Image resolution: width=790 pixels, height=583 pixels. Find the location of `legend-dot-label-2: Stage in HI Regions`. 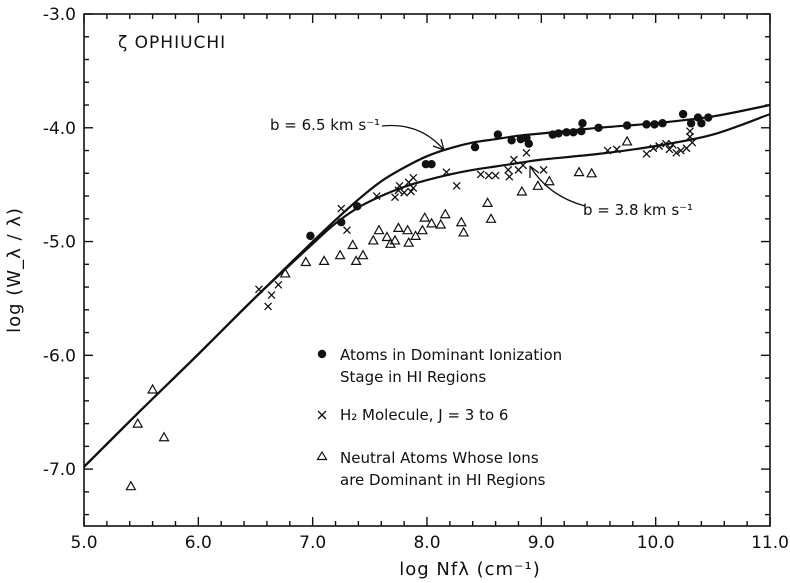

legend-dot-label-2: Stage in HI Regions is located at coordinates (413, 377).